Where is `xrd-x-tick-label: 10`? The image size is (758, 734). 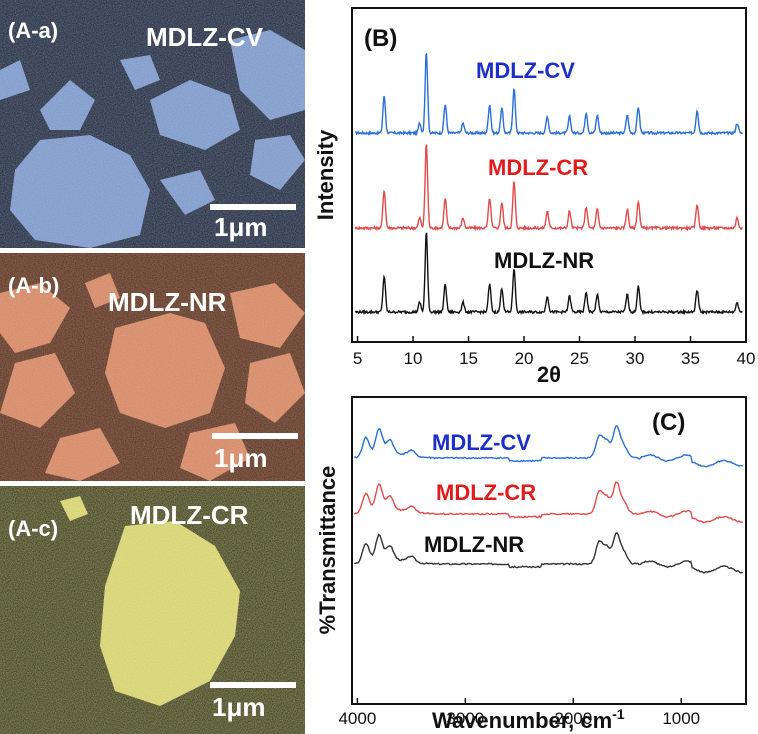 xrd-x-tick-label: 10 is located at coordinates (413, 358).